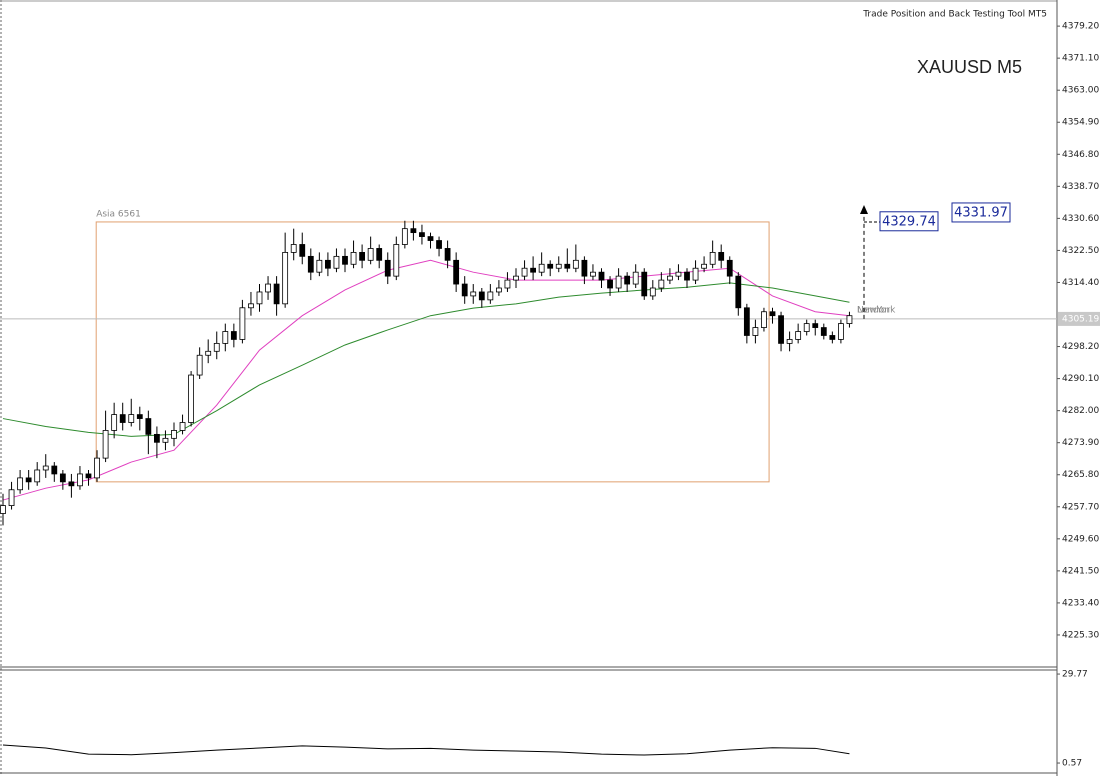  I want to click on y-tick-label: 4298.20, so click(1080, 347).